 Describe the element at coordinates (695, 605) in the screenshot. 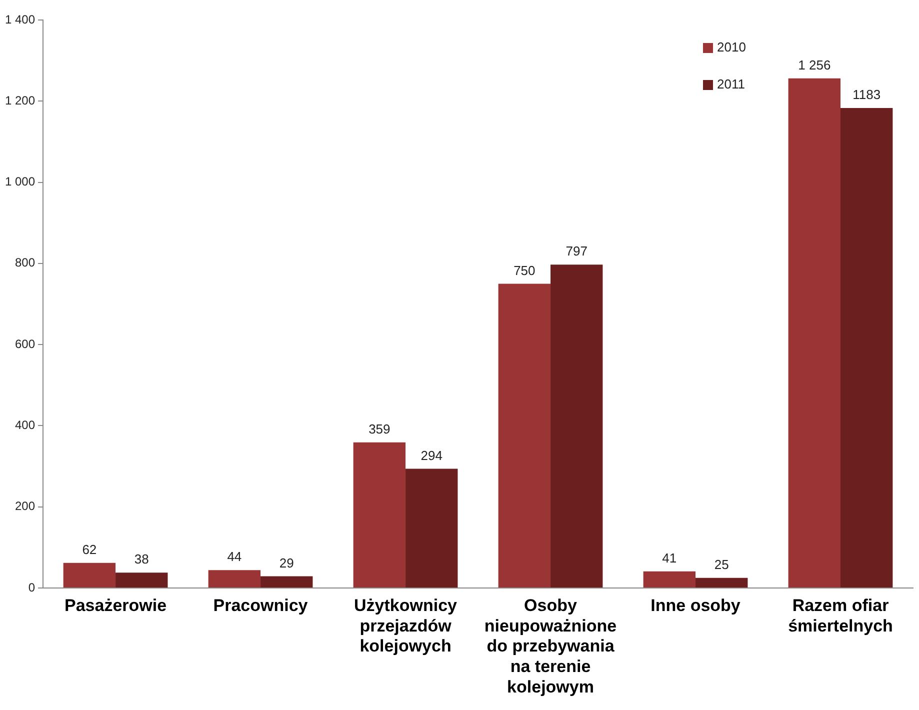

I see `x-tick-label: Inne osoby` at that location.